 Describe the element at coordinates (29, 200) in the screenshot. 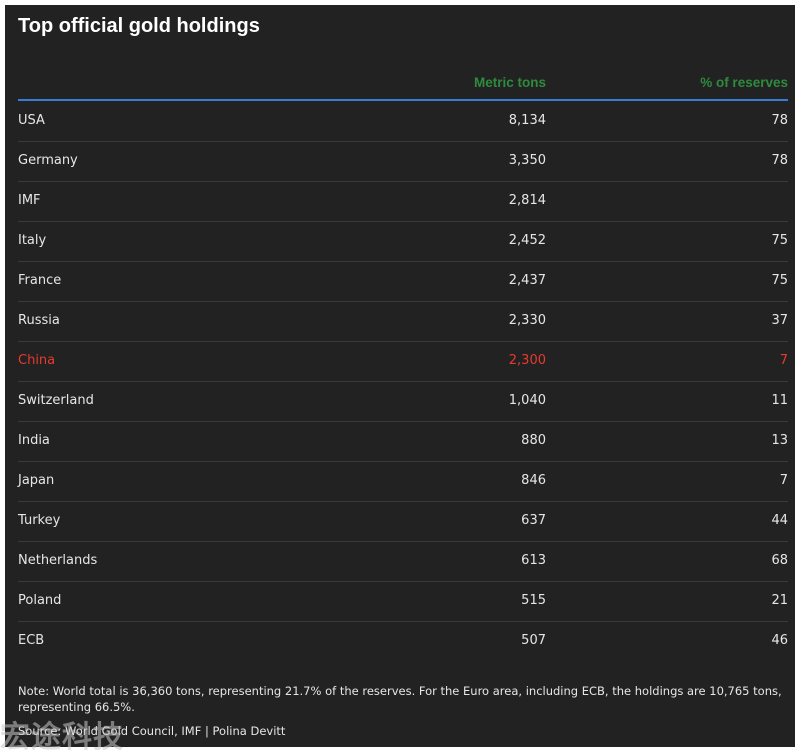

I see `cell-country: IMF` at that location.